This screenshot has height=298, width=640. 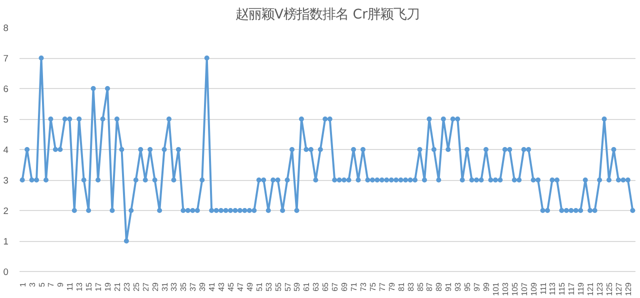 What do you see at coordinates (515, 289) in the screenshot?
I see `x-tick-label: 105` at bounding box center [515, 289].